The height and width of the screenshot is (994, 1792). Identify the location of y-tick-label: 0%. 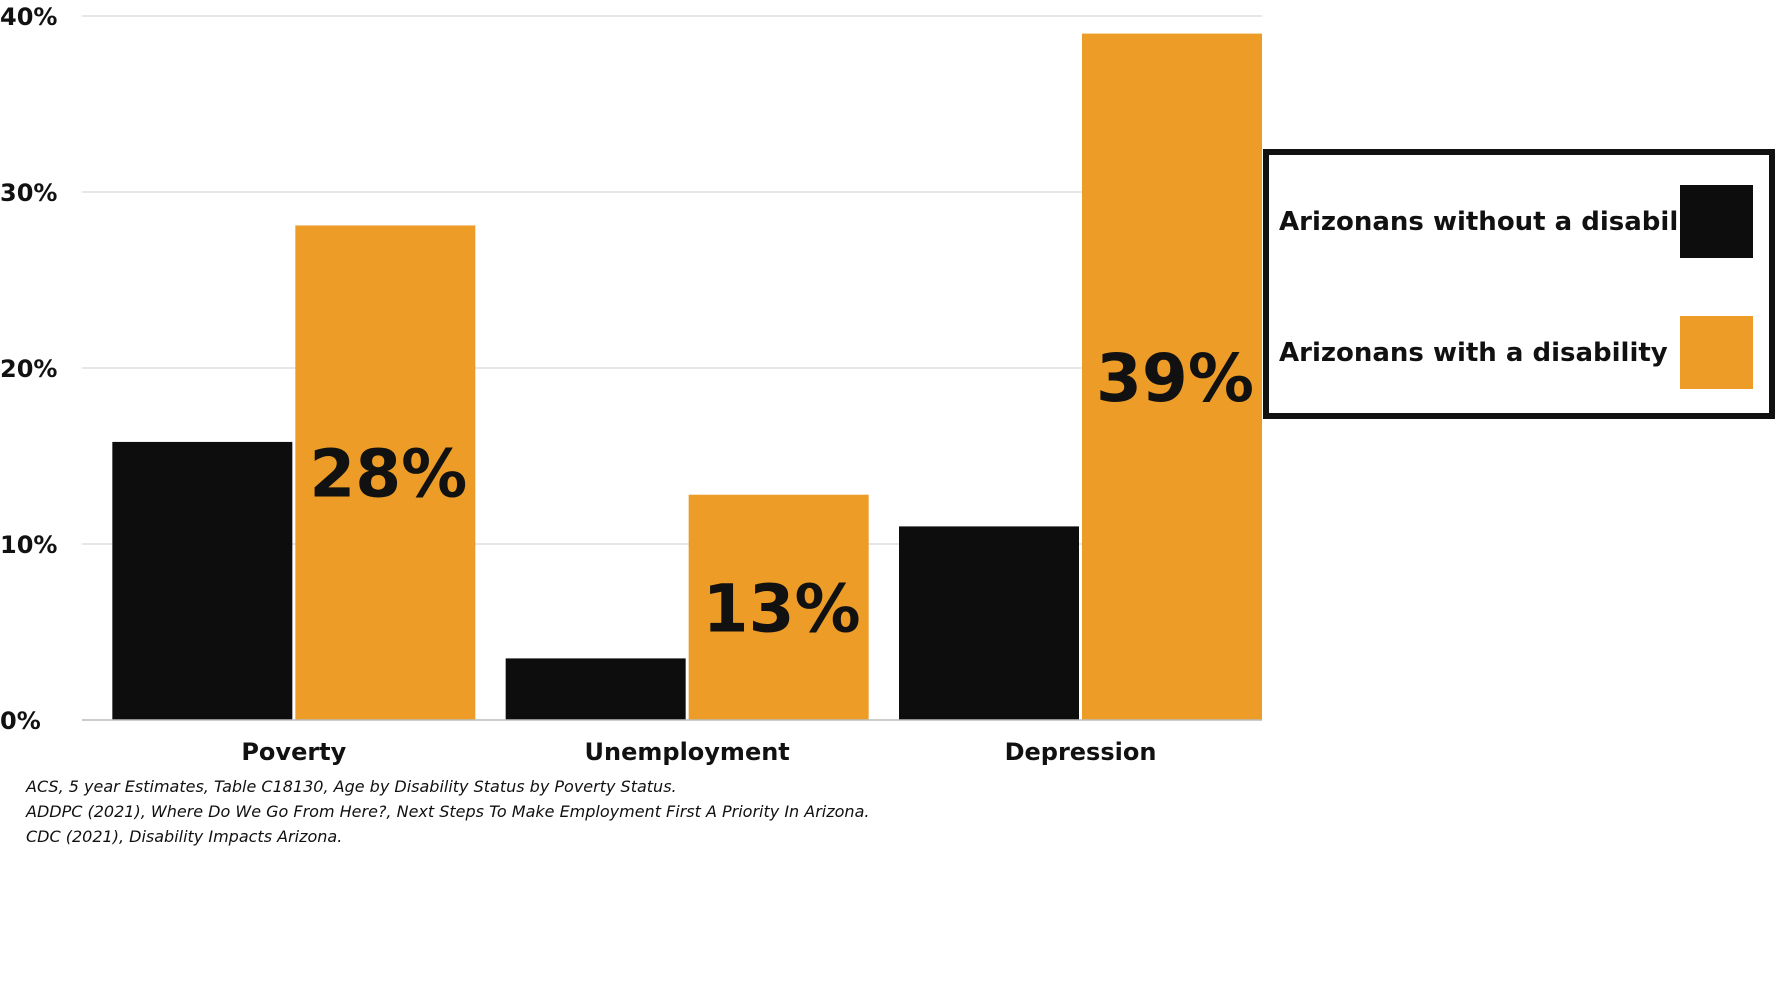
(20, 721).